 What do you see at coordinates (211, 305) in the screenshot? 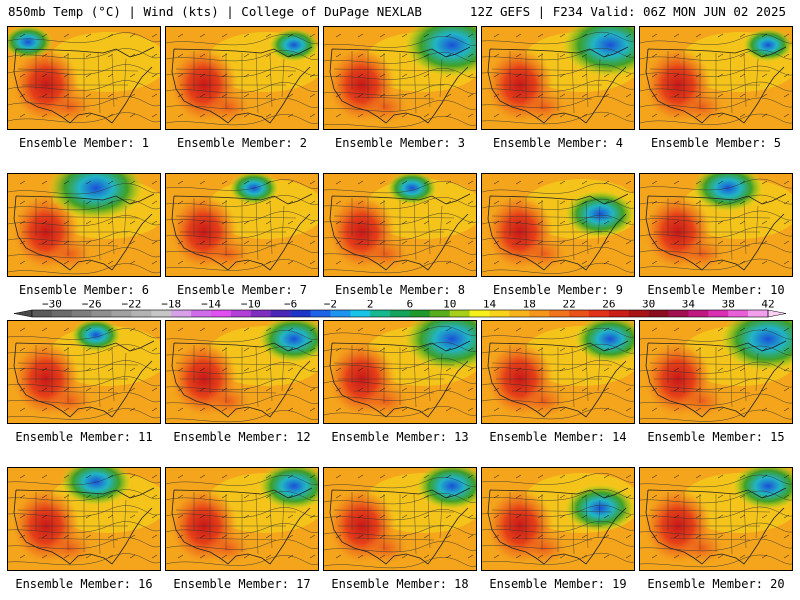
I see `colorbar-tick-label: −14` at bounding box center [211, 305].